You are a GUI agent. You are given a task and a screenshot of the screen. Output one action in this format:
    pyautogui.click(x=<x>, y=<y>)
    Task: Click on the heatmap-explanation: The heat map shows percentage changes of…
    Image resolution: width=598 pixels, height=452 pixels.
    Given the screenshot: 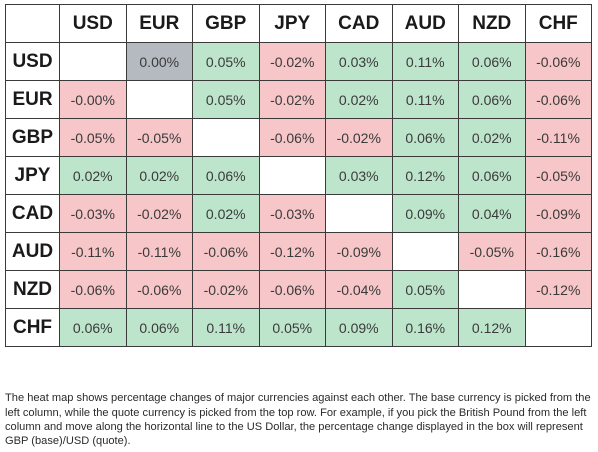 What is the action you would take?
    pyautogui.click(x=298, y=420)
    